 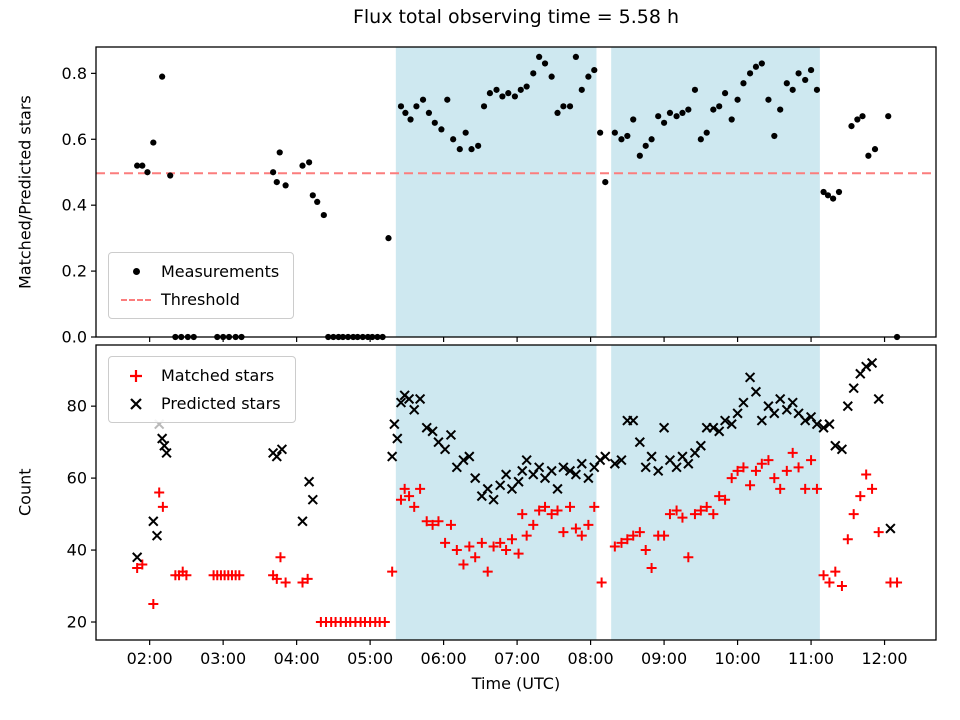 What do you see at coordinates (136, 299) in the screenshot?
I see `threshold-dash-icon` at bounding box center [136, 299].